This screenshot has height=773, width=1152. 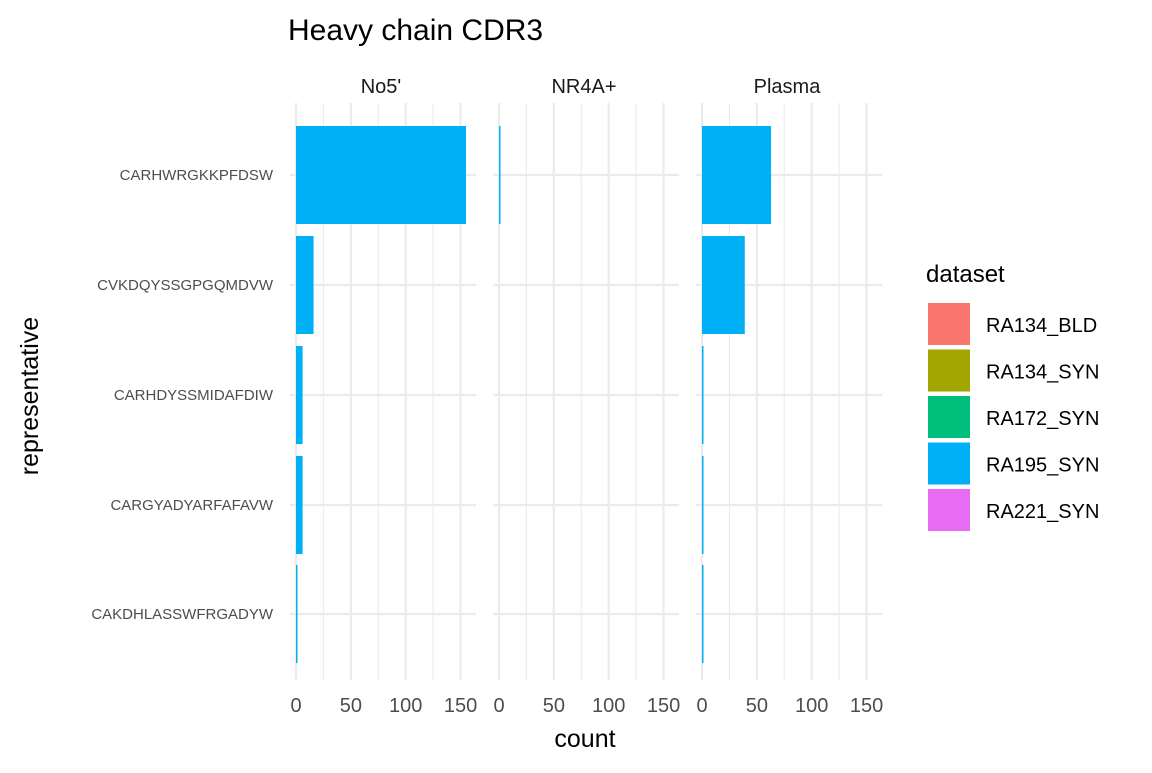 I want to click on legend-label: RA134_BLD, so click(x=1041, y=326).